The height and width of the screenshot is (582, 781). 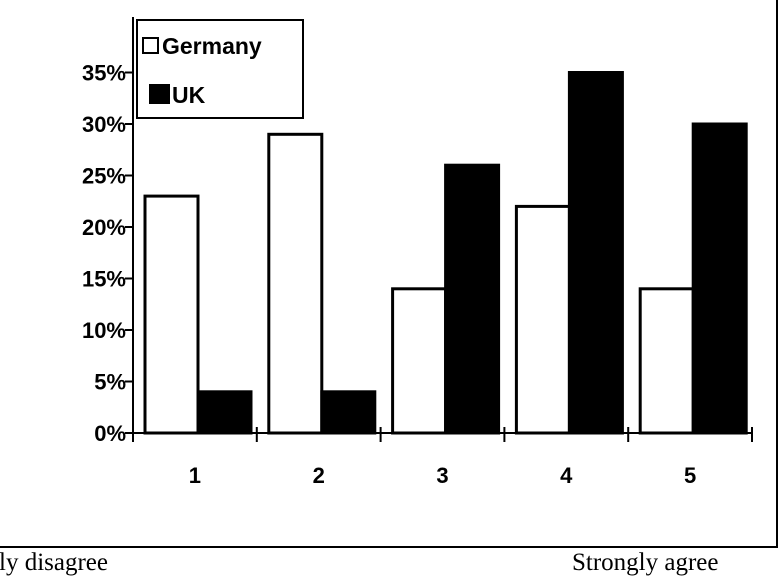 I want to click on y-tick-label: 5%, so click(x=110, y=382).